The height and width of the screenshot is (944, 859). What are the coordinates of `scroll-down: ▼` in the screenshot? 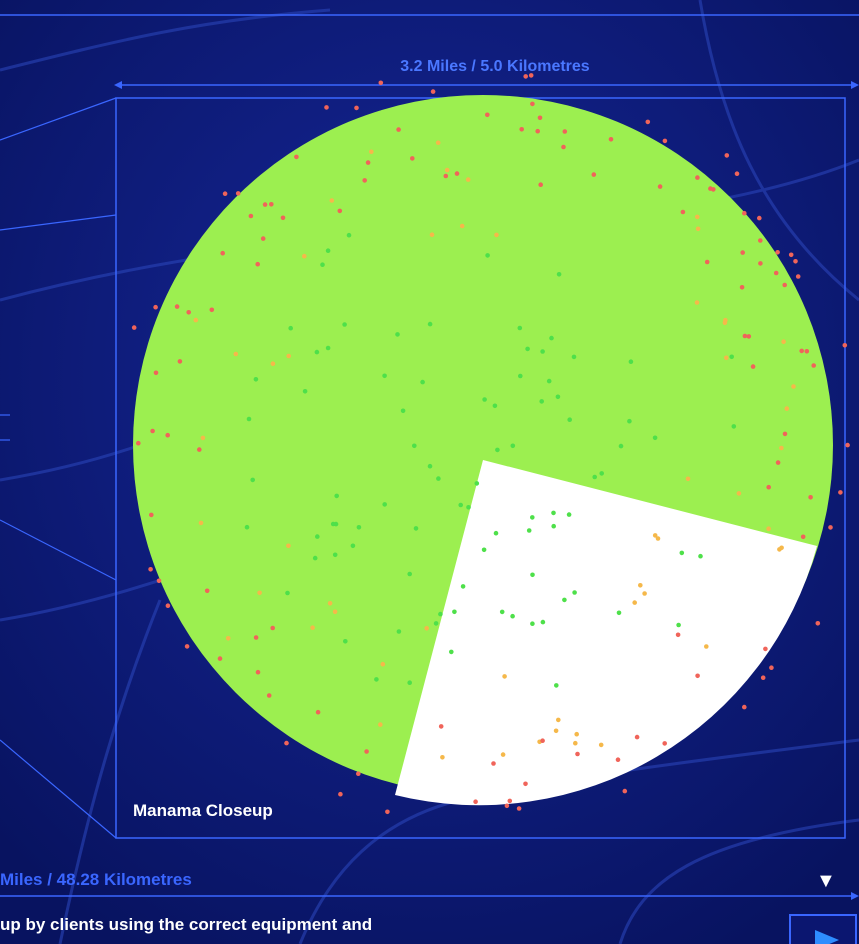 It's located at (826, 881).